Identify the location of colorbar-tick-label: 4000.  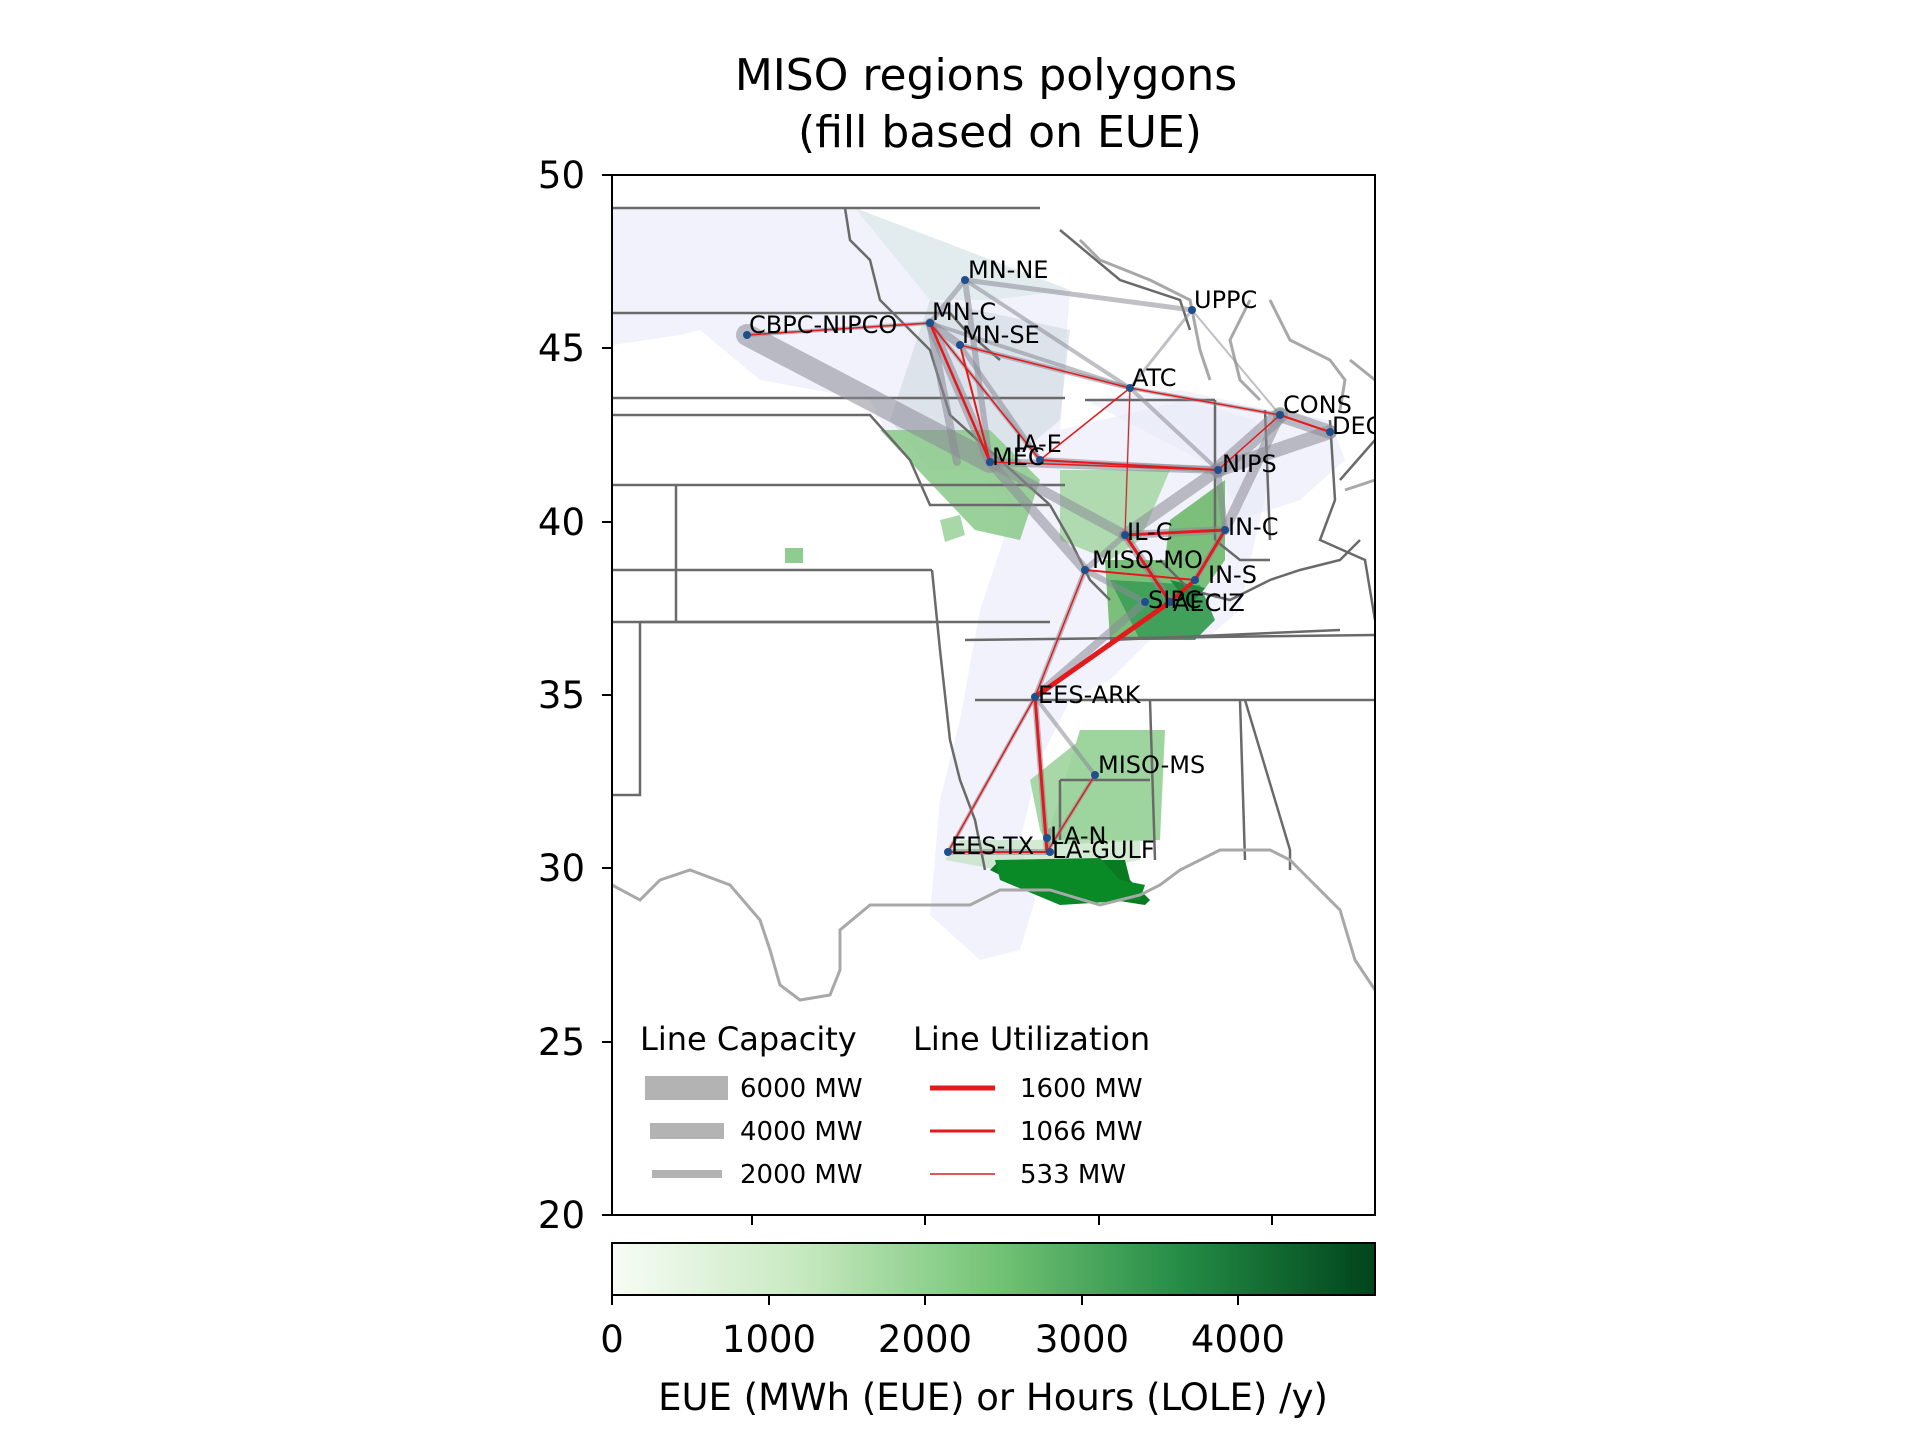
(1238, 1339).